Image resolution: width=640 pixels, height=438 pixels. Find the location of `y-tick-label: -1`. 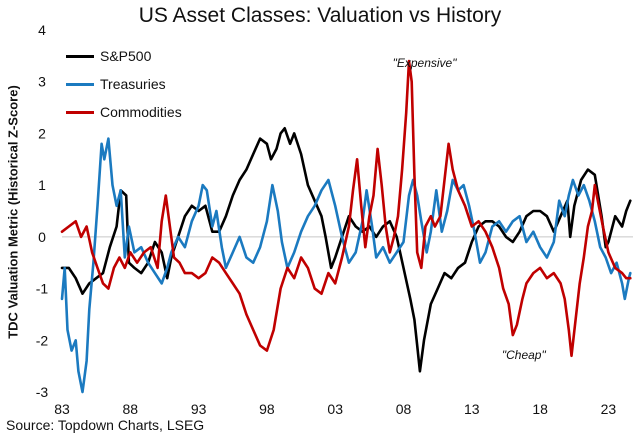

y-tick-label: -1 is located at coordinates (42, 289).